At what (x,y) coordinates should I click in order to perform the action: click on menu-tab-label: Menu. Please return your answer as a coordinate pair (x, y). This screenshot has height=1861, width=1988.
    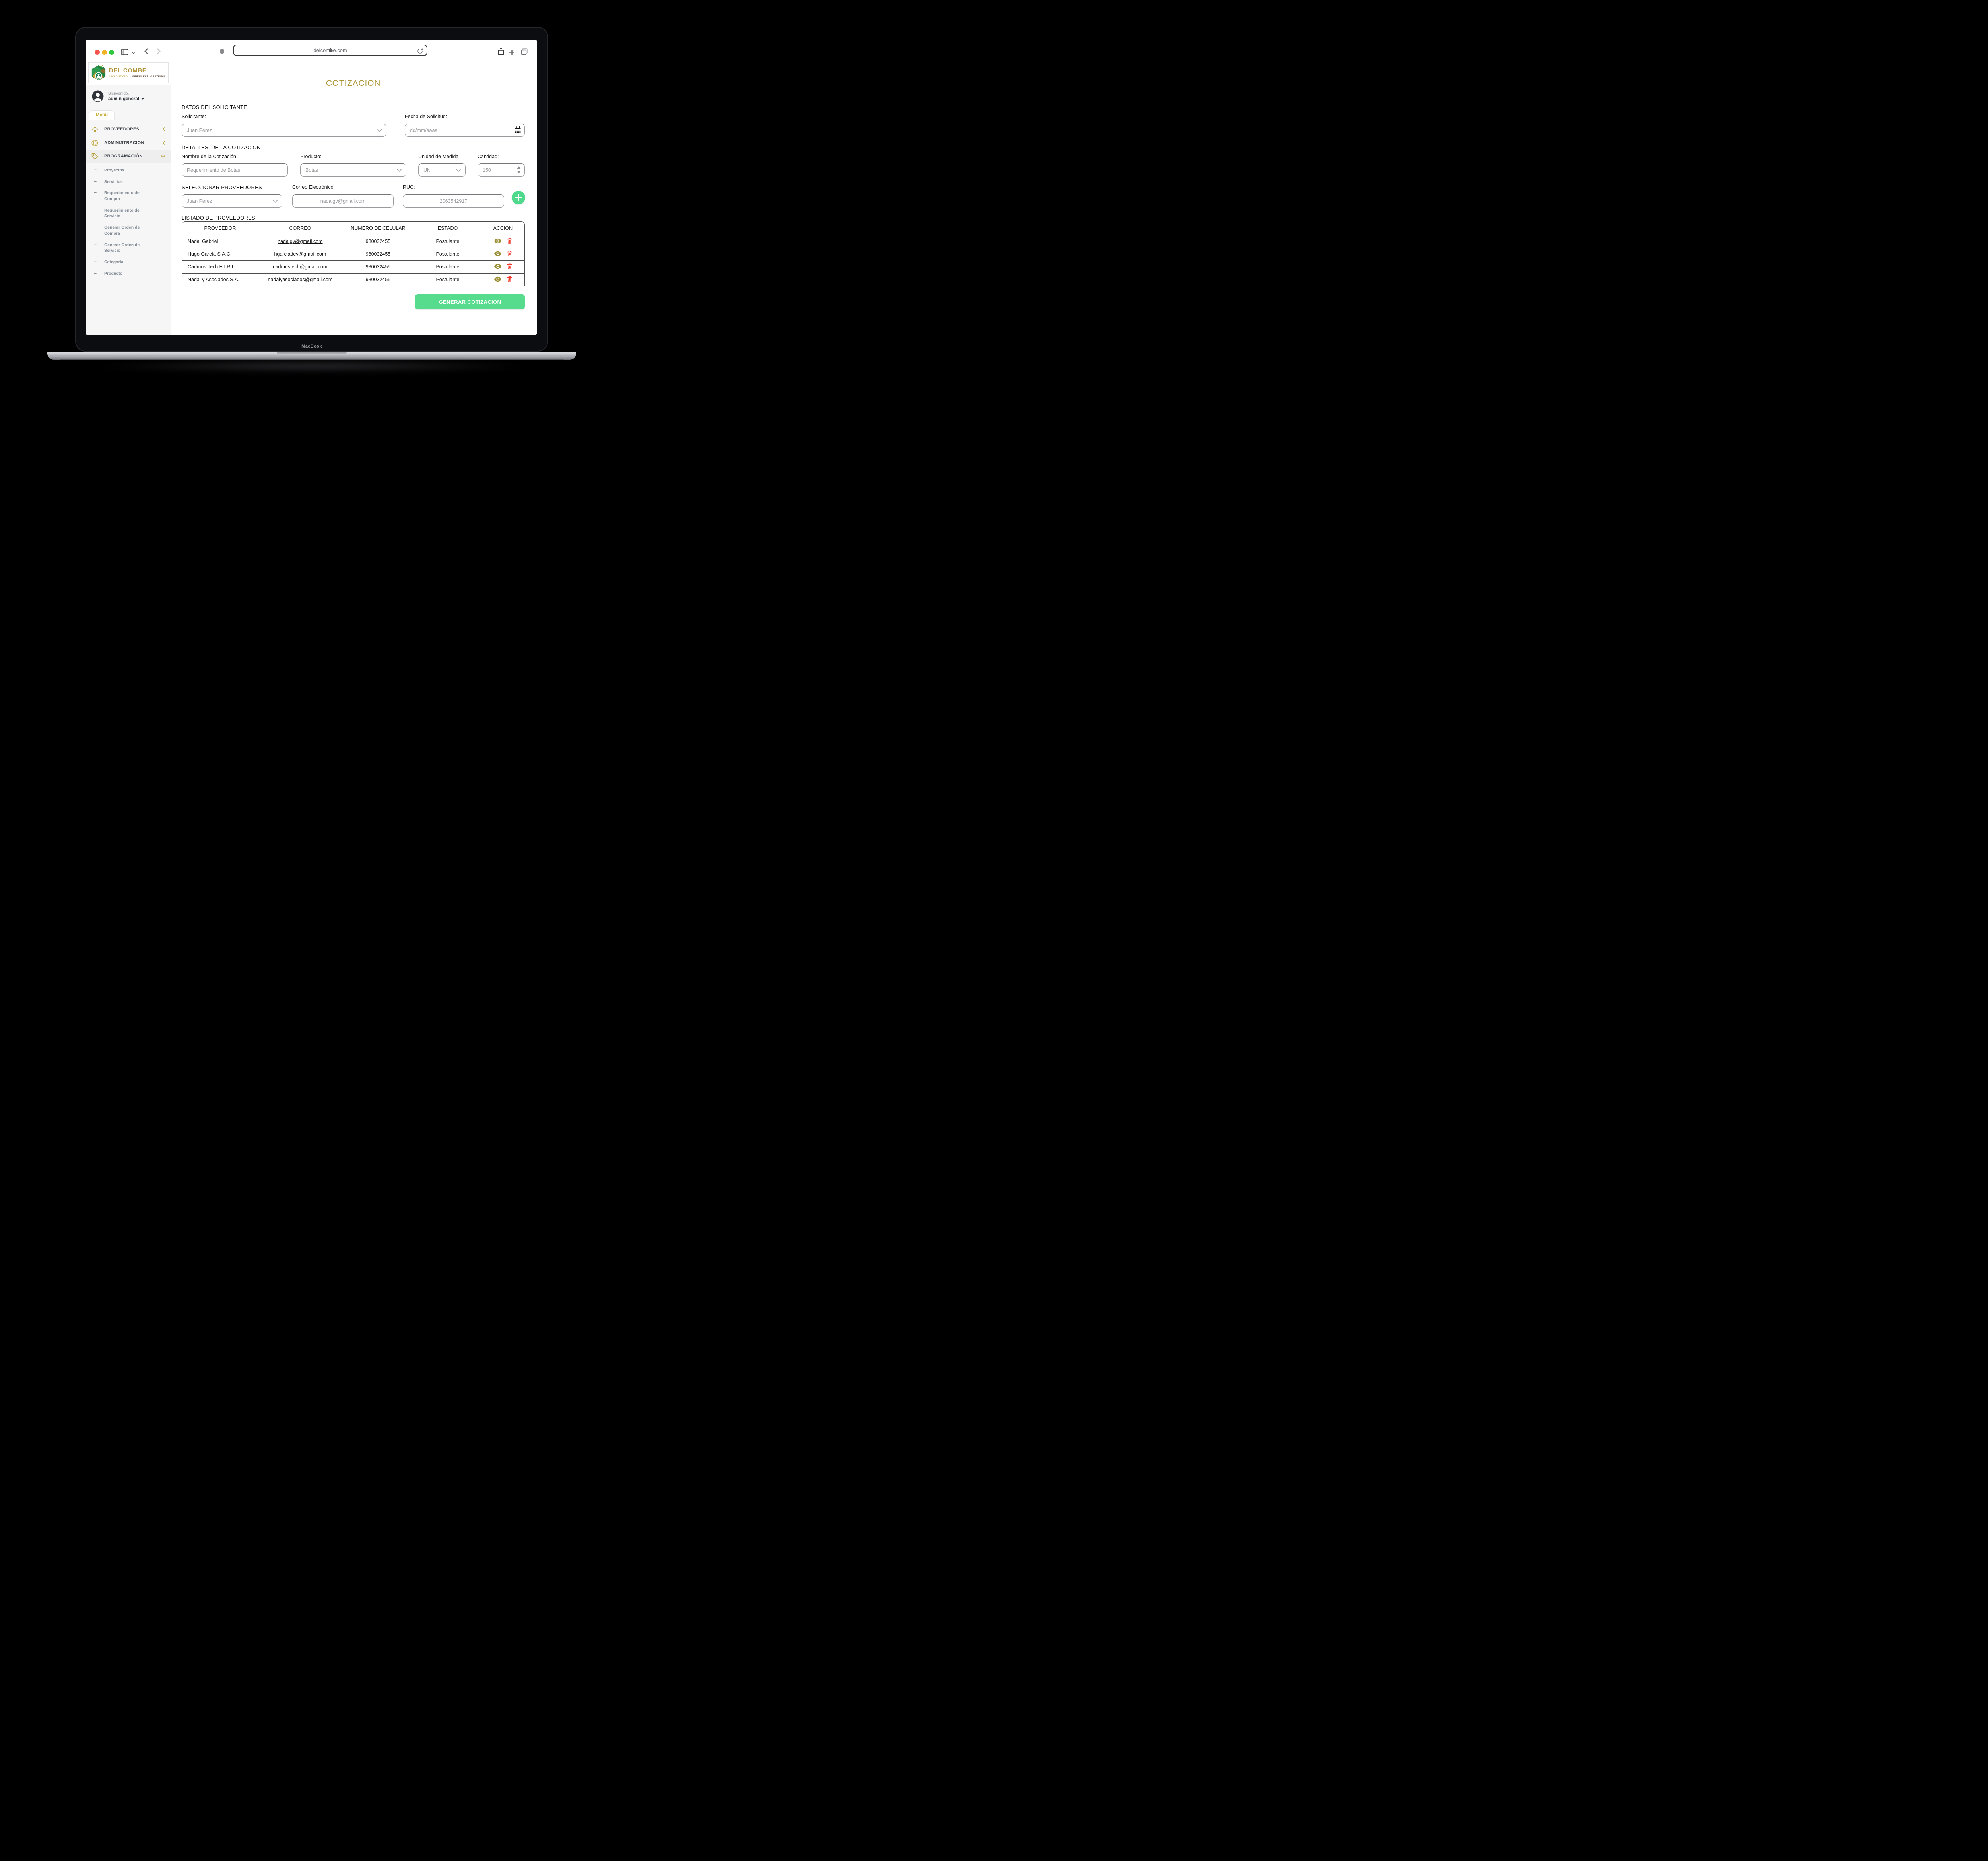
    Looking at the image, I should click on (102, 115).